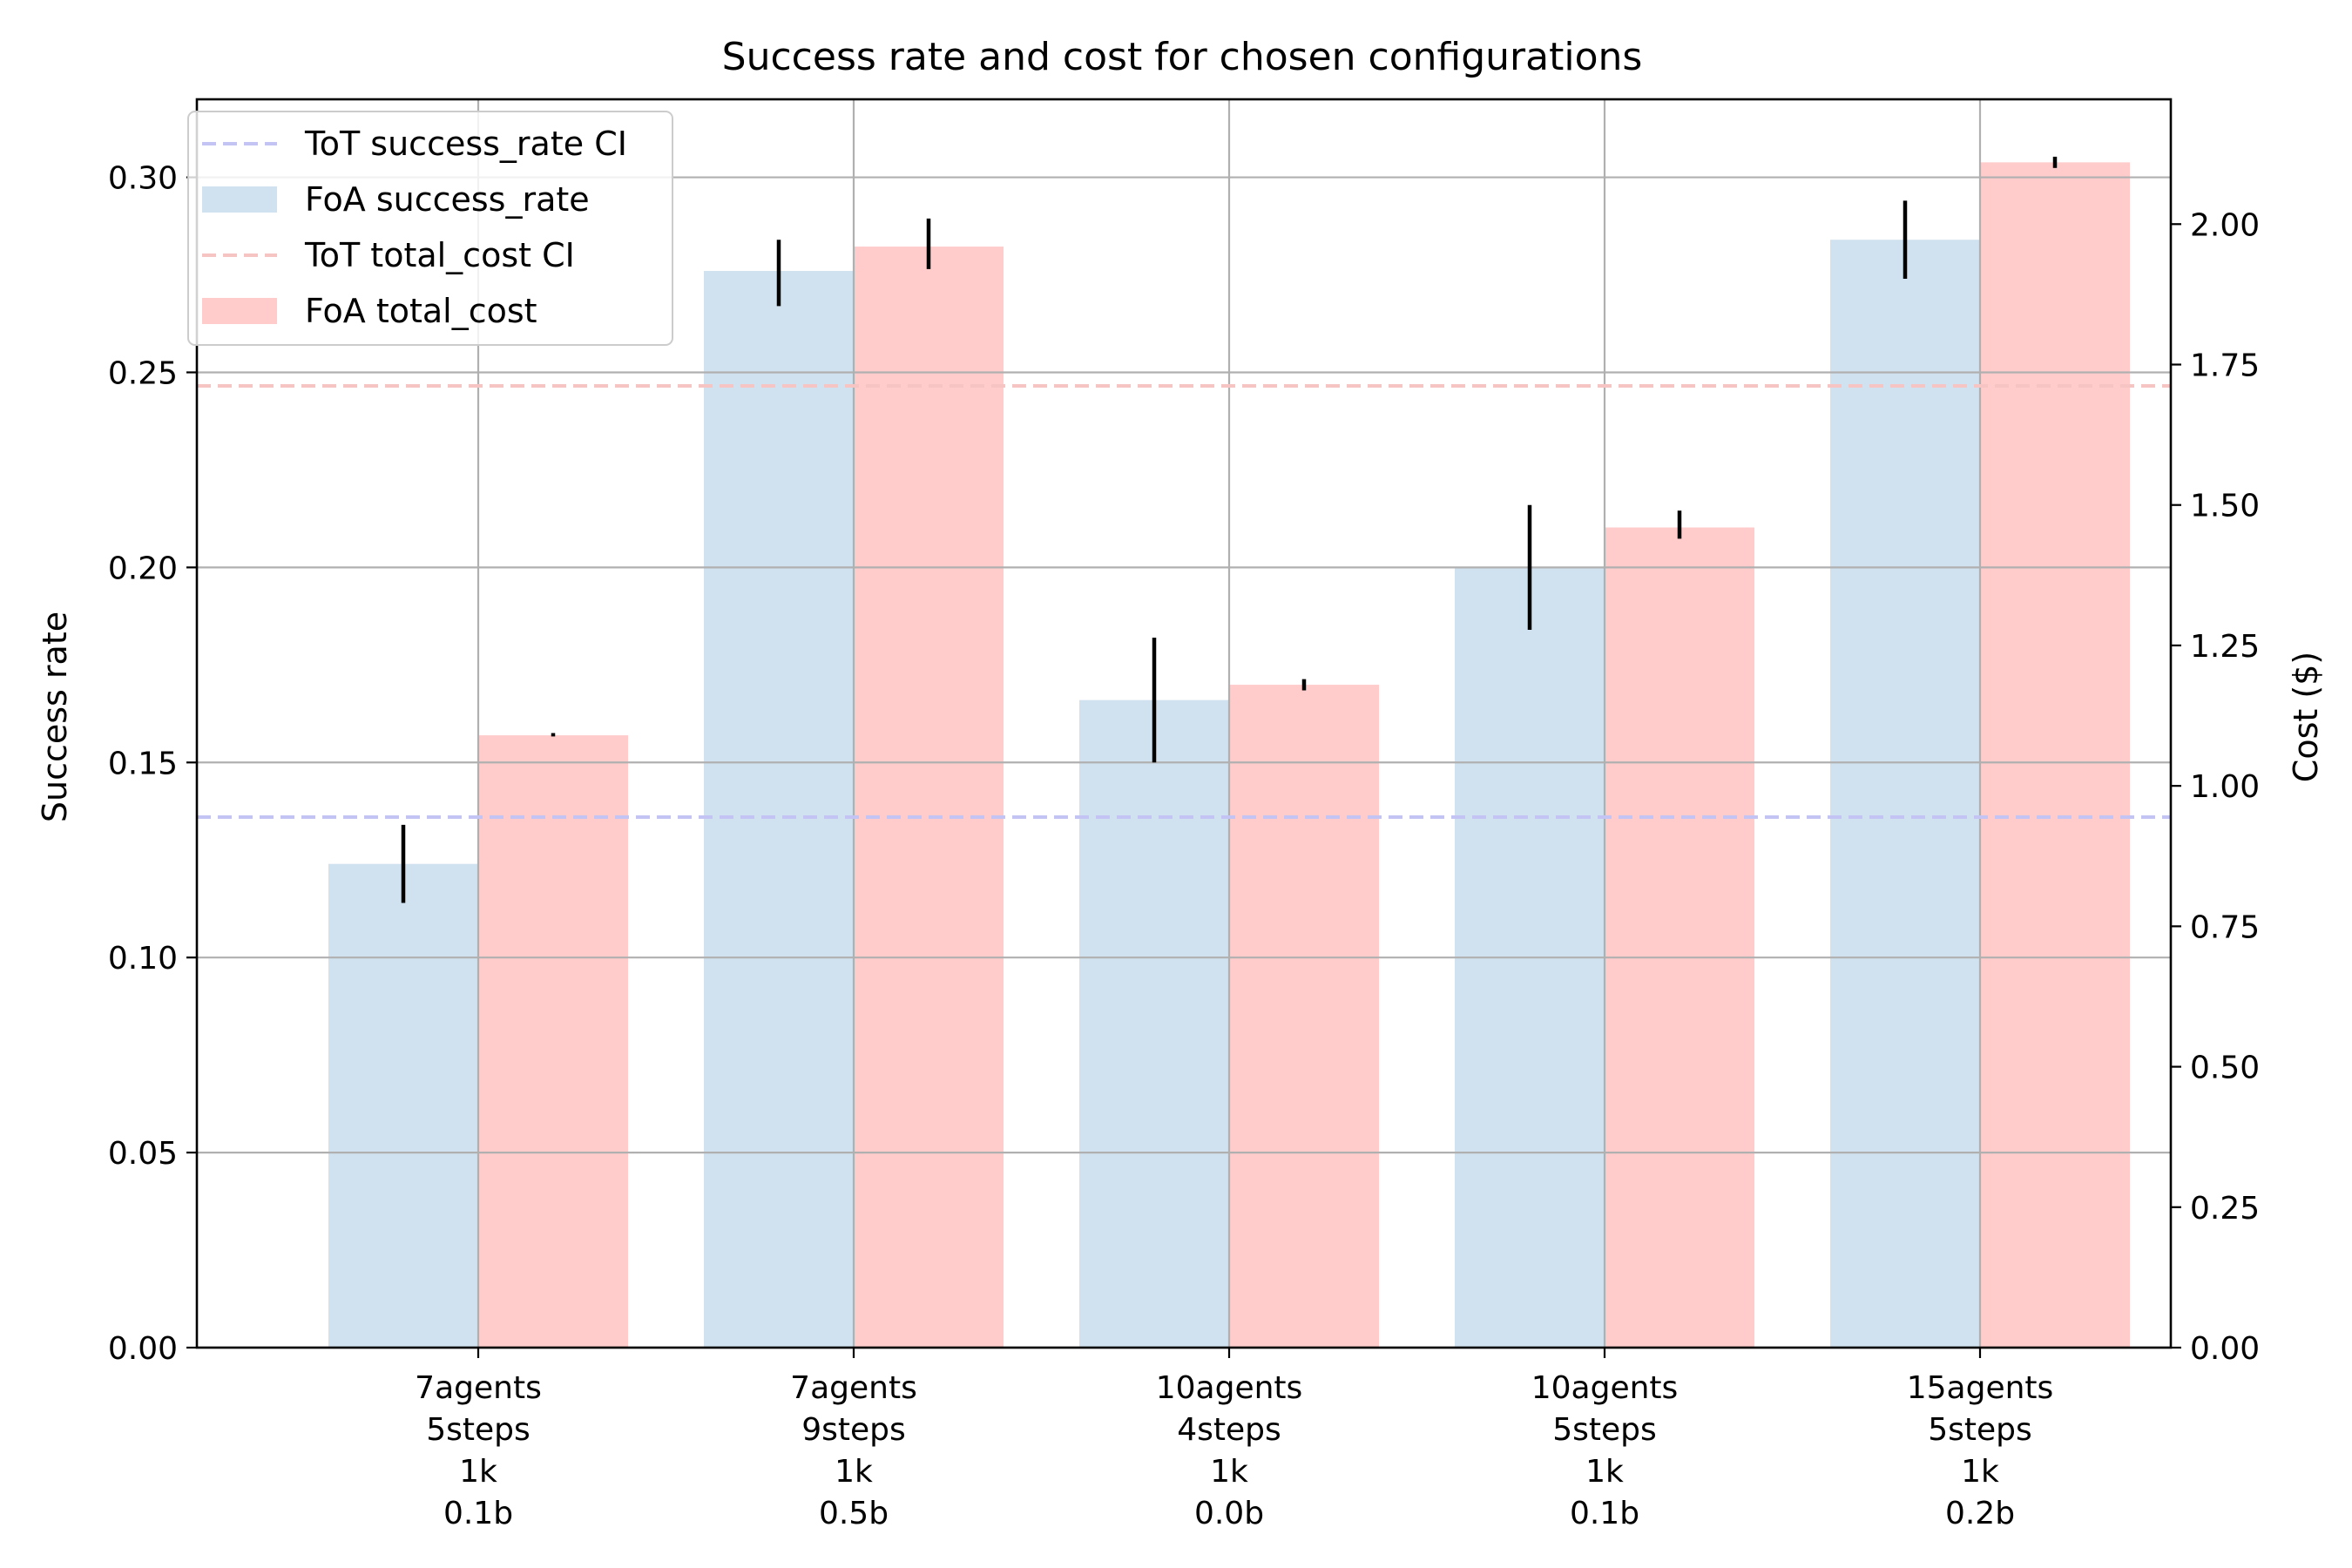 The width and height of the screenshot is (2352, 1568). I want to click on legend-box, so click(430, 228).